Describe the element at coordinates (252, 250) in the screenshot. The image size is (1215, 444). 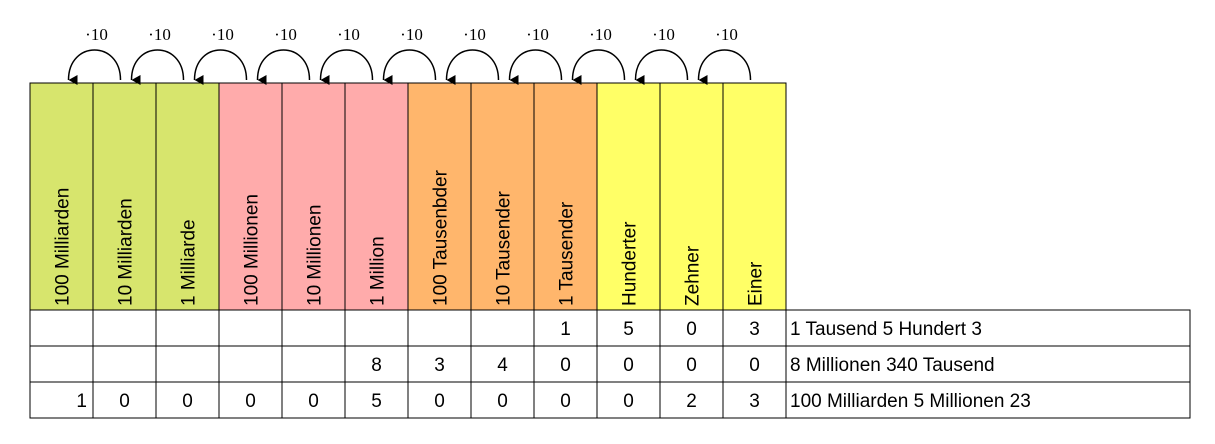
I see `header-label: 100 Millionen` at that location.